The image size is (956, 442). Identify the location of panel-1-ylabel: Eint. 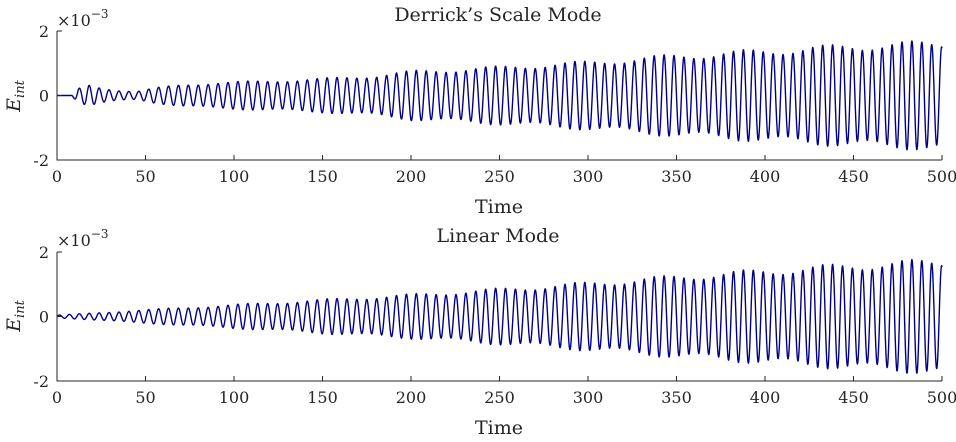
(15, 95).